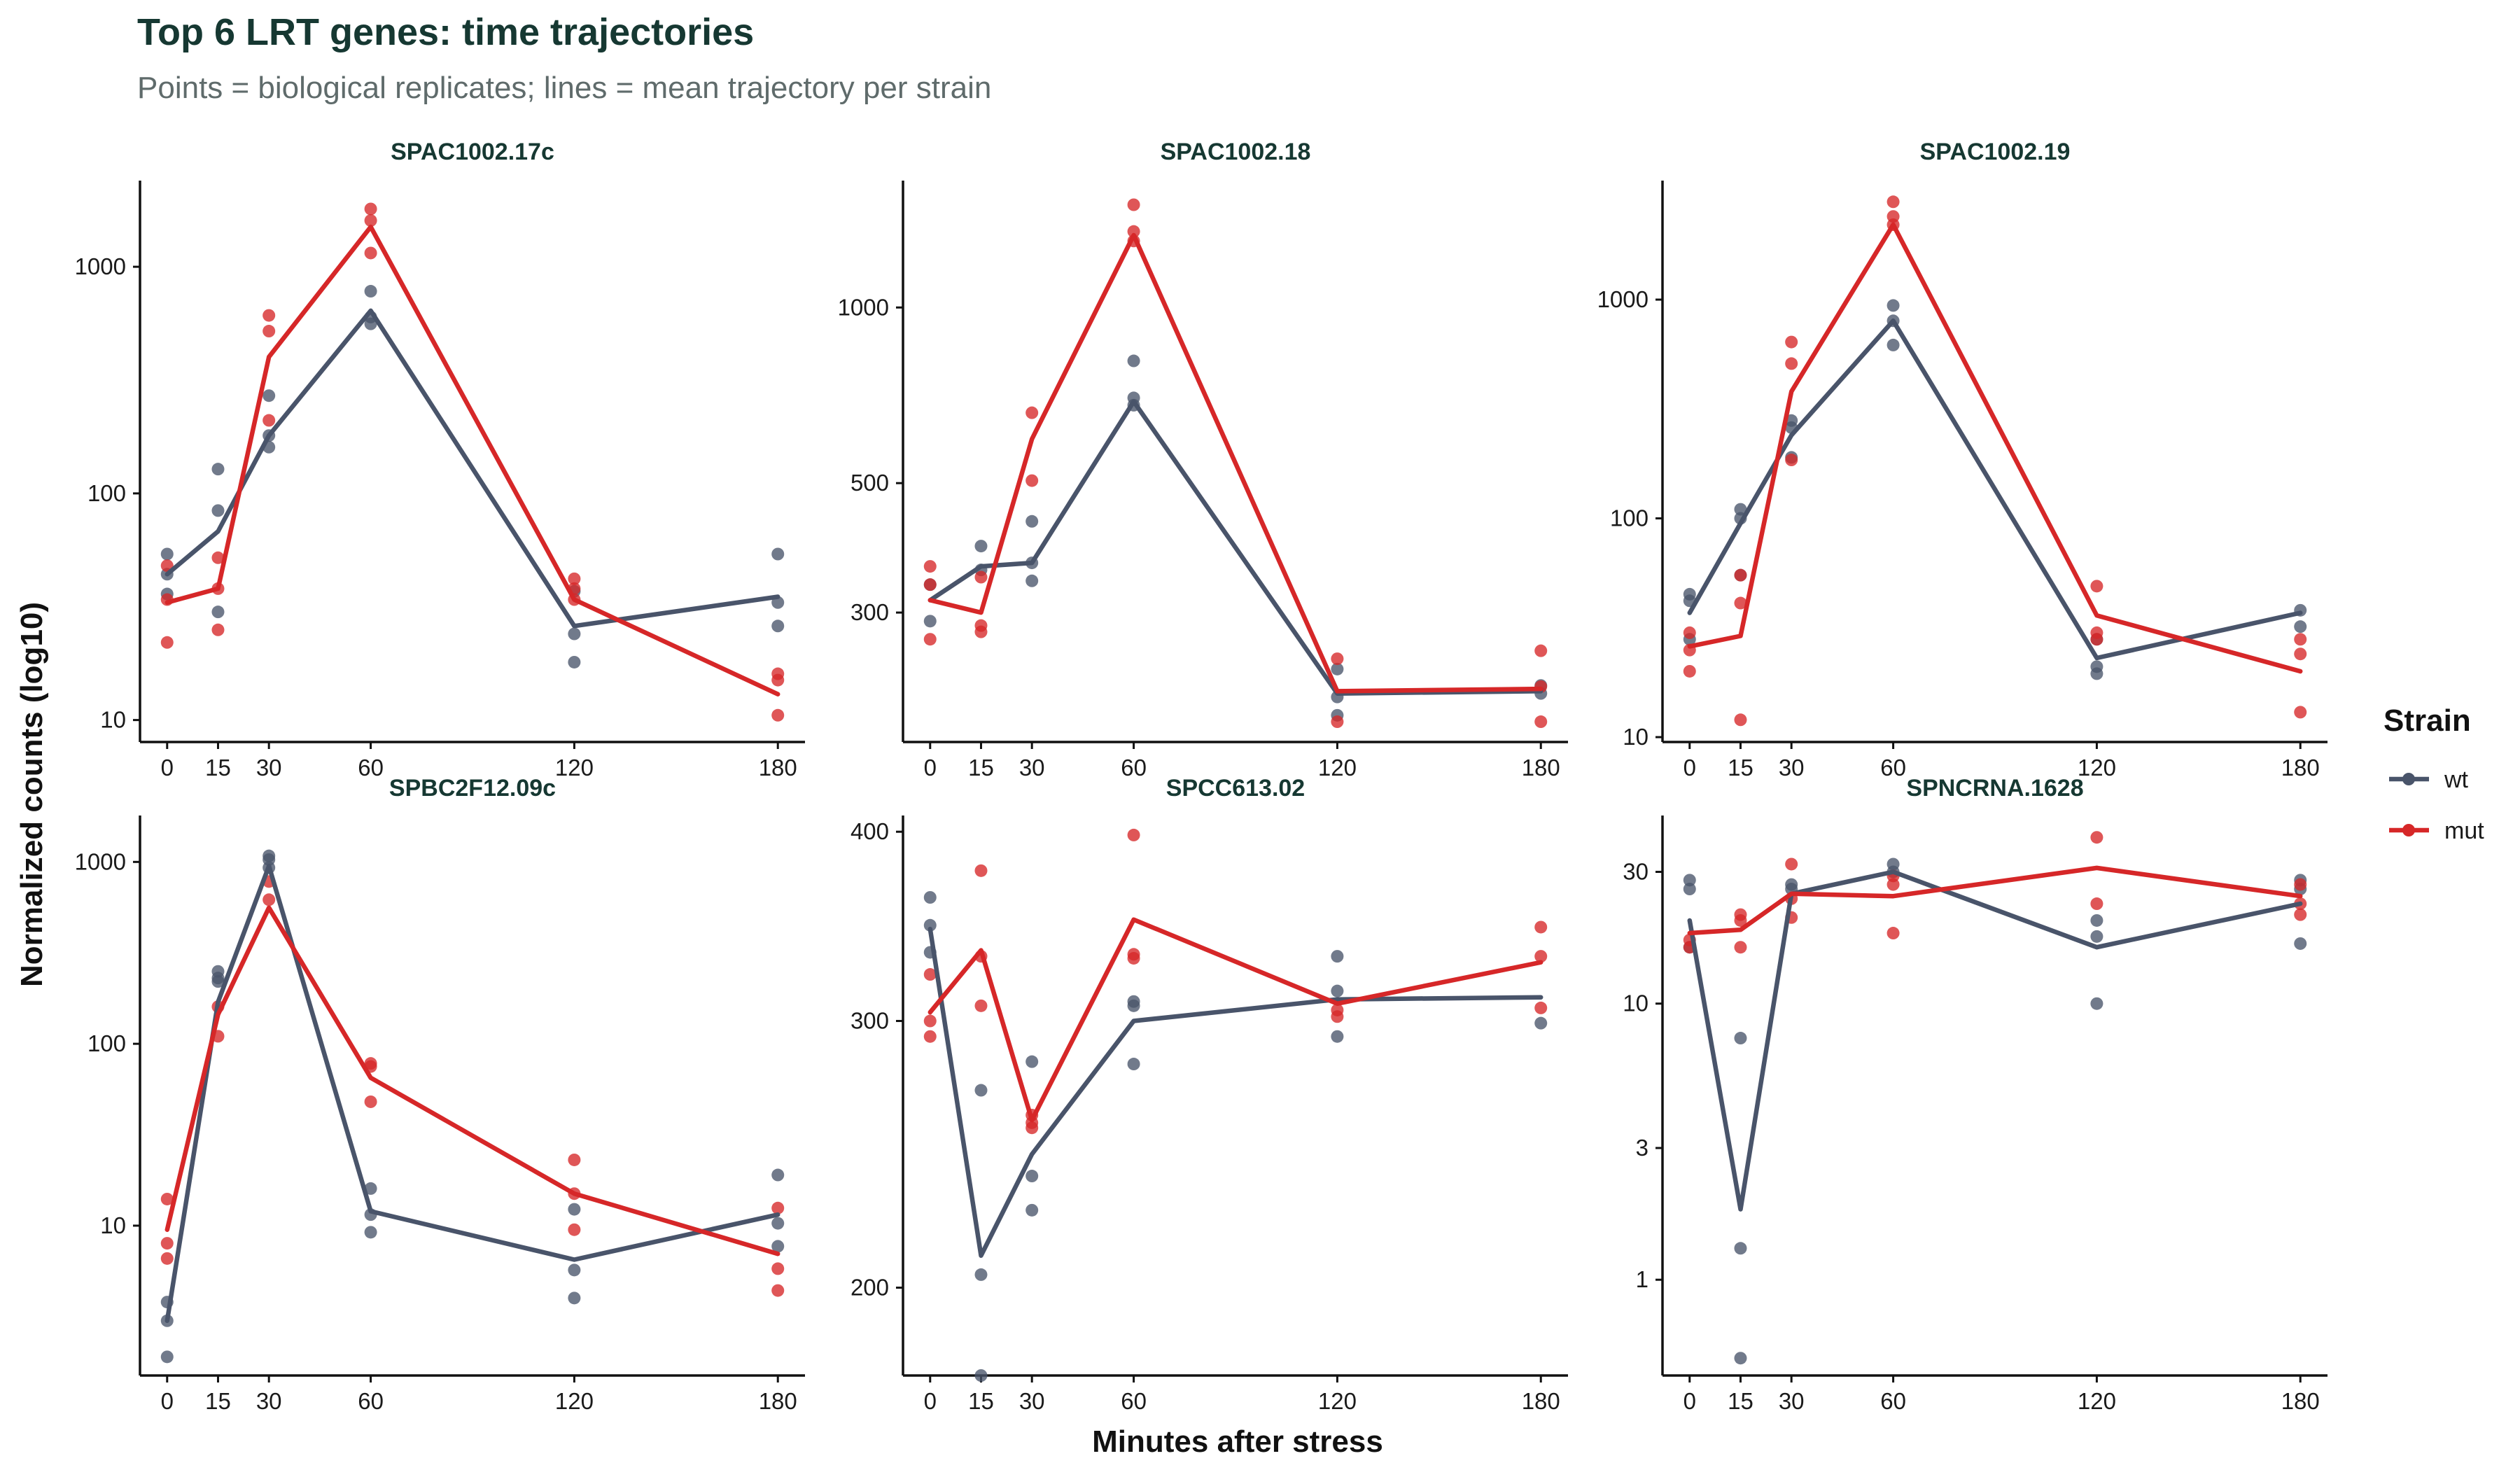  I want to click on facet-strip-label: SPCC613.02, so click(1235, 788).